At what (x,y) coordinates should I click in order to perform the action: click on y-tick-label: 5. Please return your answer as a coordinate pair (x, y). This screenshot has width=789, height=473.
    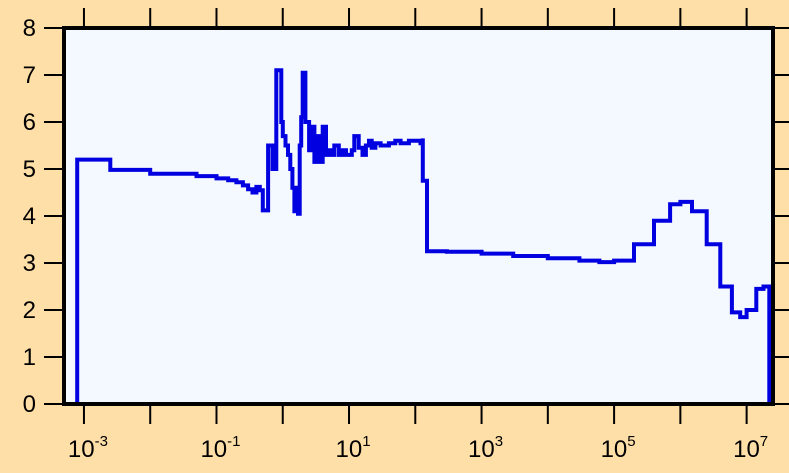
    Looking at the image, I should click on (29, 169).